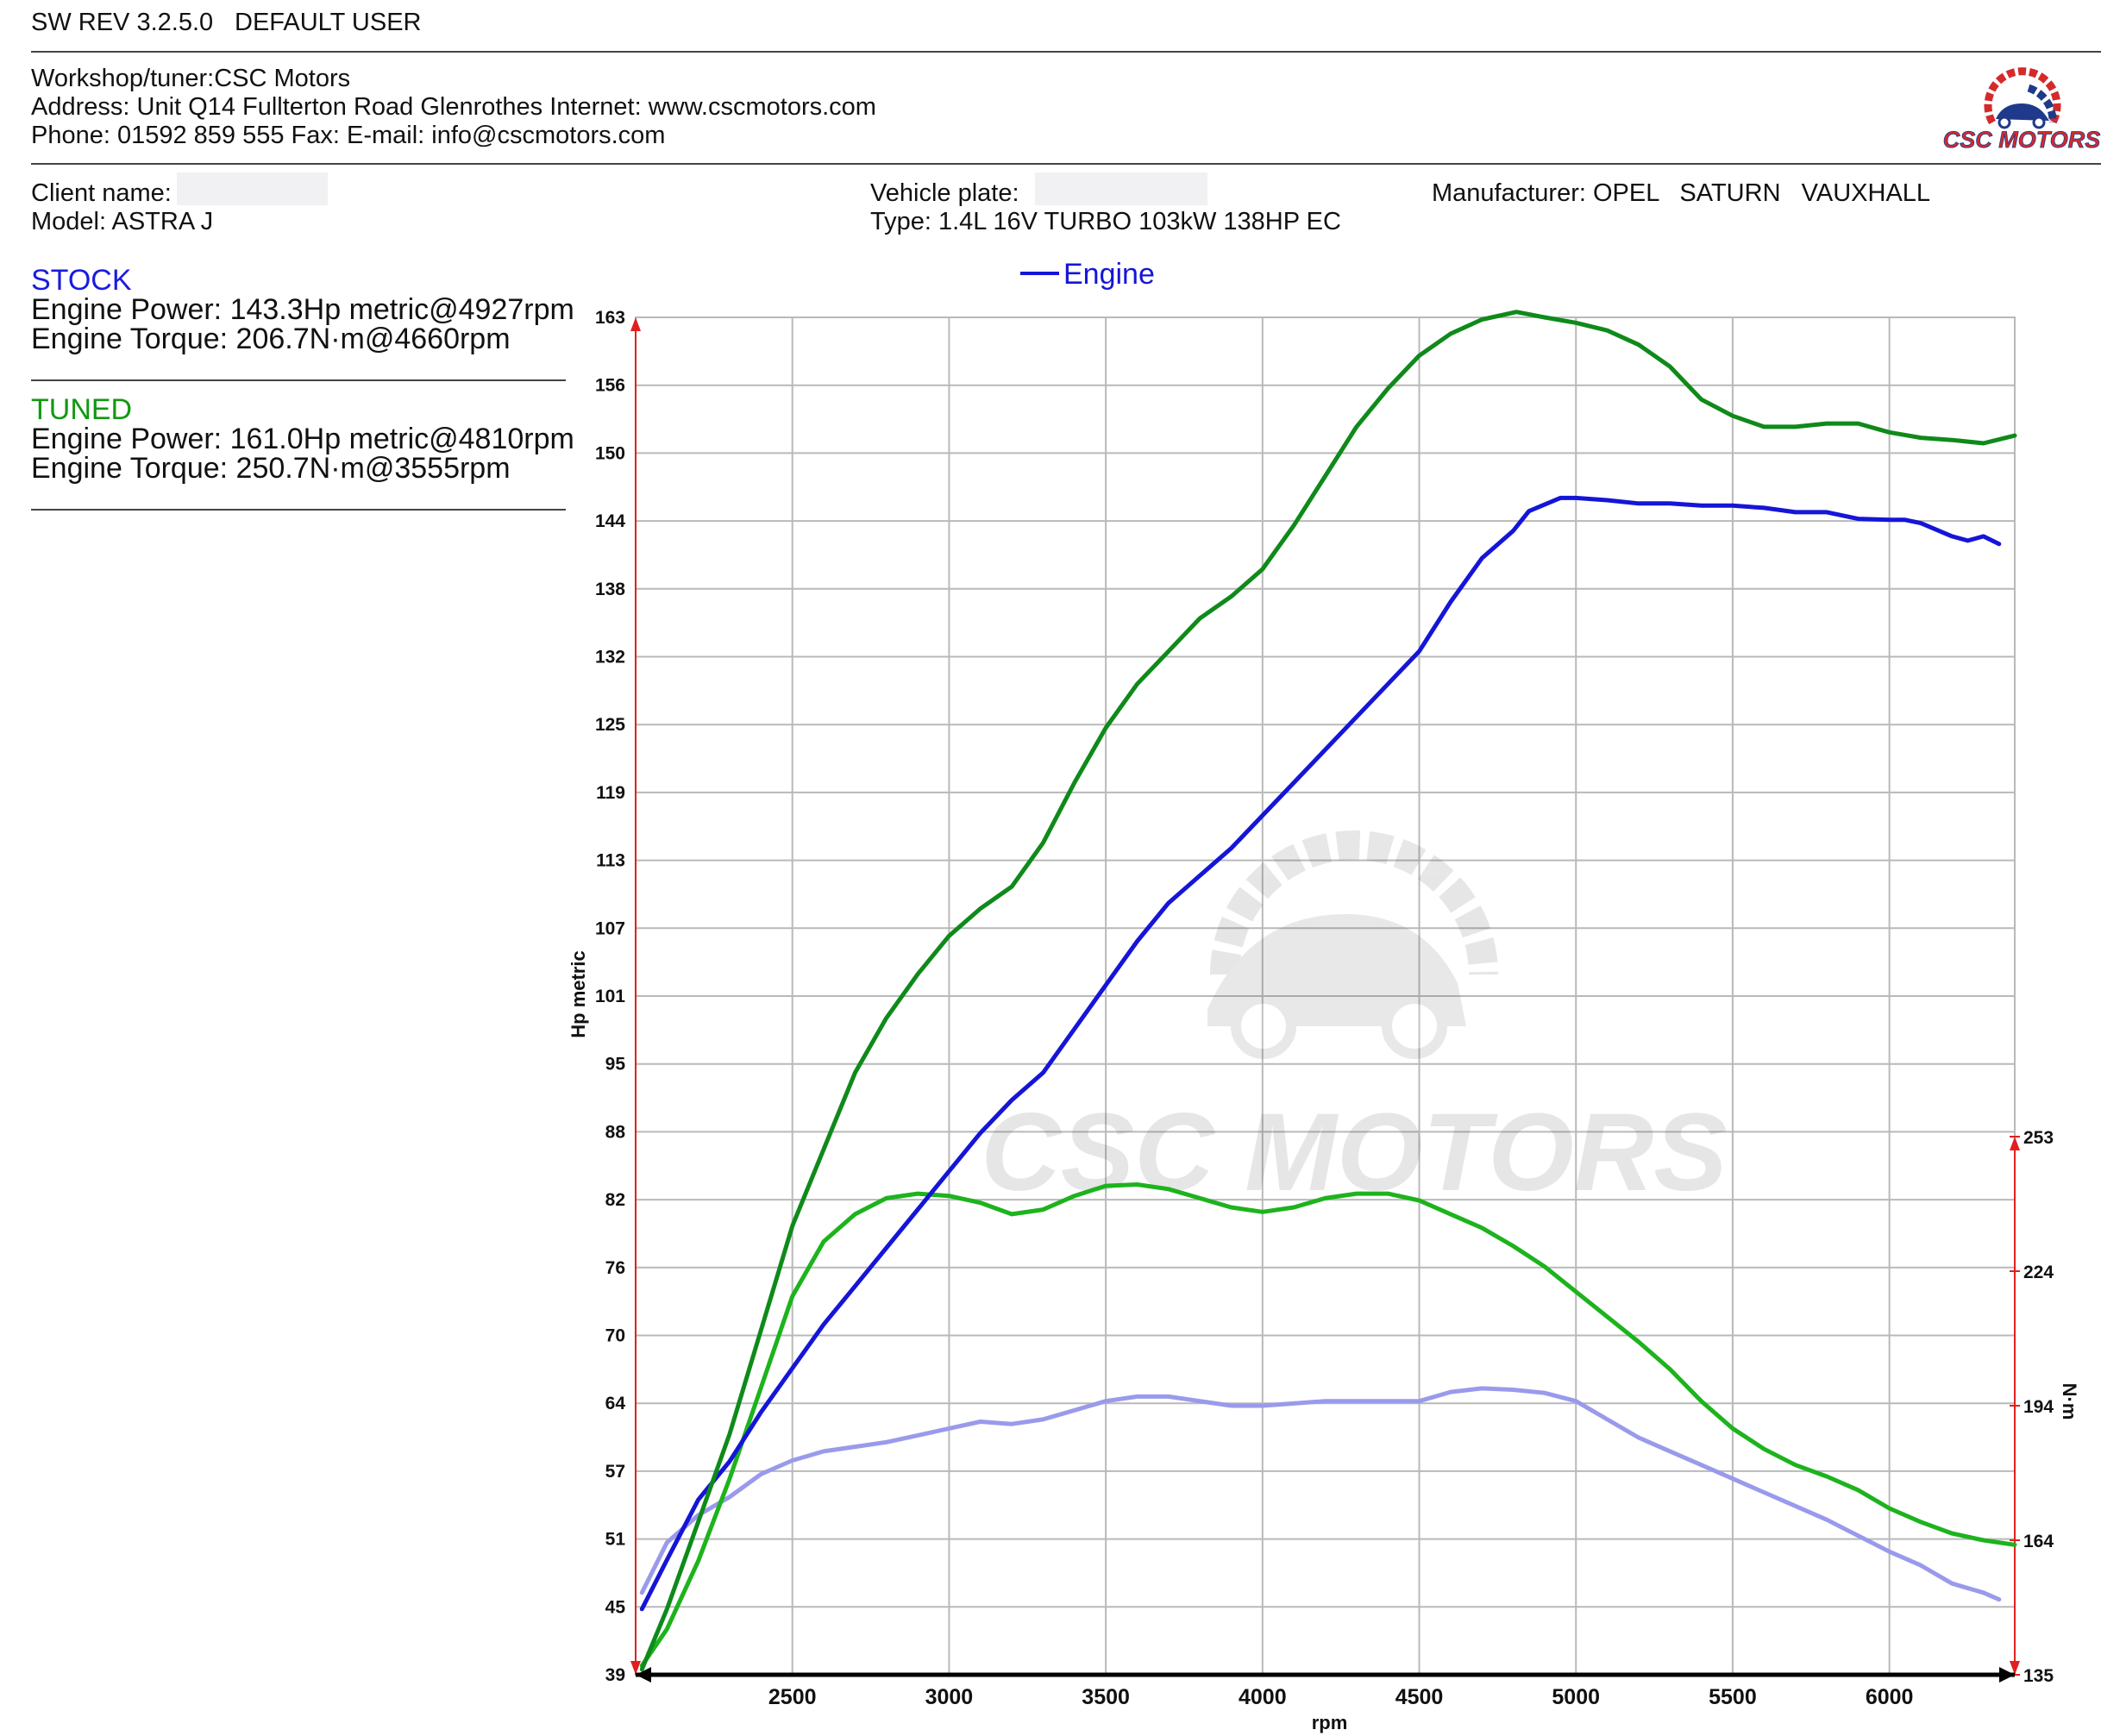 The width and height of the screenshot is (2101, 1736). What do you see at coordinates (2038, 1407) in the screenshot?
I see `y2-tick-label: 194` at bounding box center [2038, 1407].